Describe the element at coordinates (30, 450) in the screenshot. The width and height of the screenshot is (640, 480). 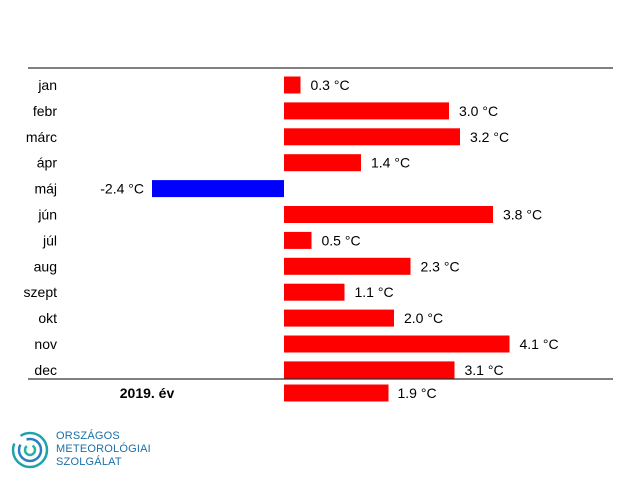
I see `omsz-swirl-icon` at that location.